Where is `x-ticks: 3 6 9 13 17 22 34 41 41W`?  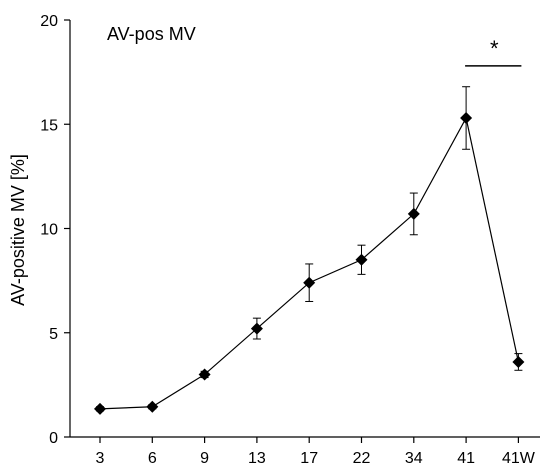 x-ticks: 3 6 9 13 17 22 34 41 41W is located at coordinates (316, 451).